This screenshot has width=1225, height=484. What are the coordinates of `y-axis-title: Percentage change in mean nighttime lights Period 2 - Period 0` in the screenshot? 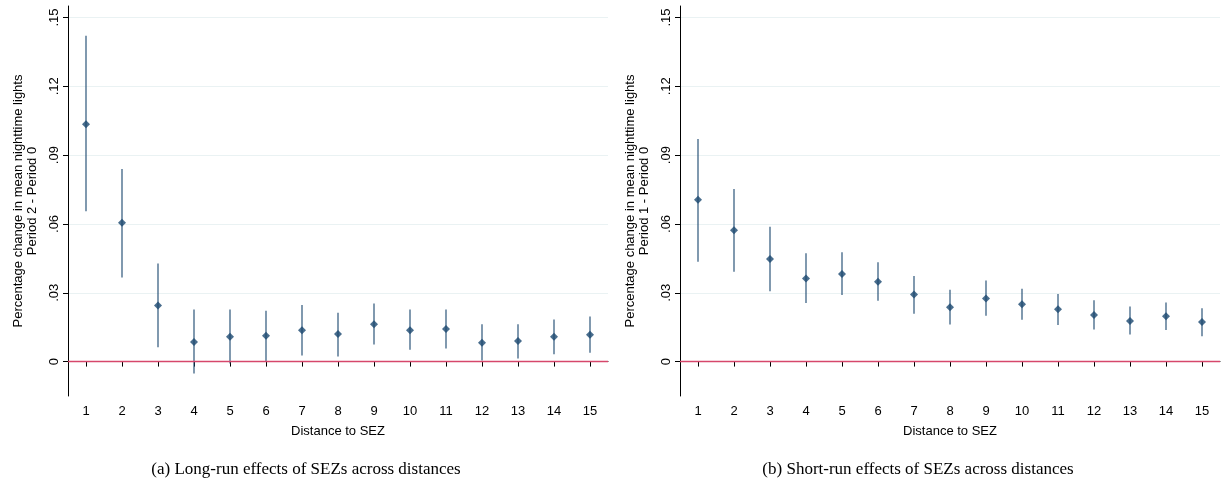 It's located at (24, 201).